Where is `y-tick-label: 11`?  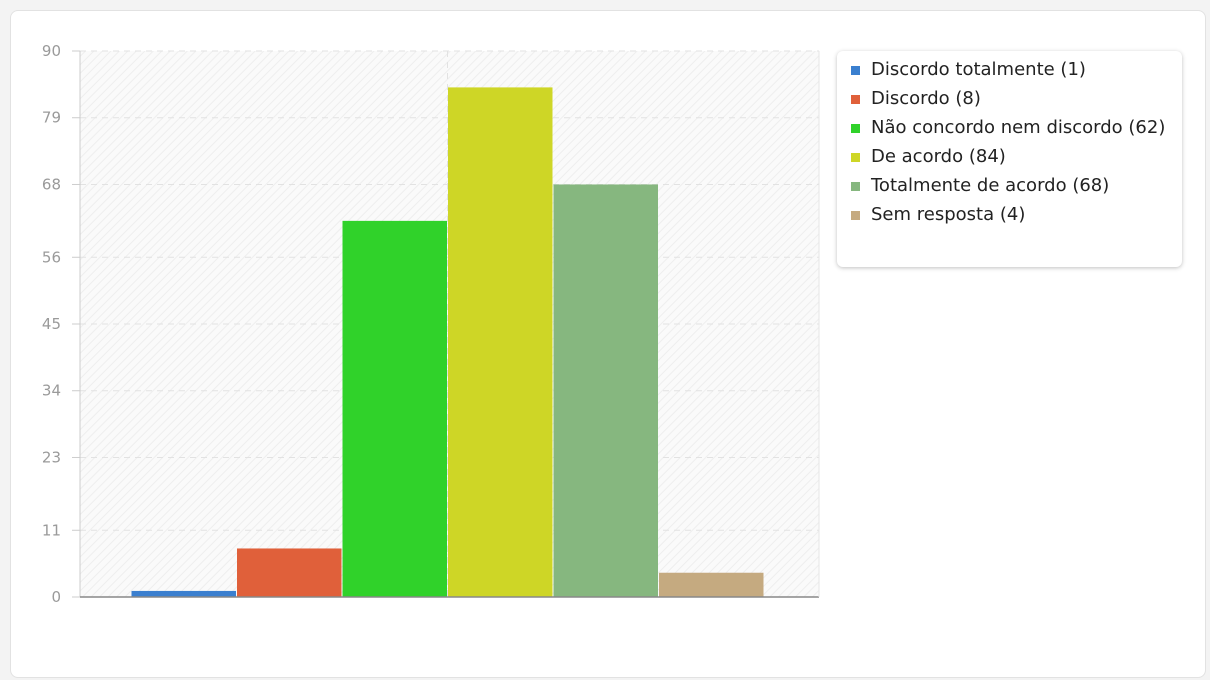
y-tick-label: 11 is located at coordinates (51, 530).